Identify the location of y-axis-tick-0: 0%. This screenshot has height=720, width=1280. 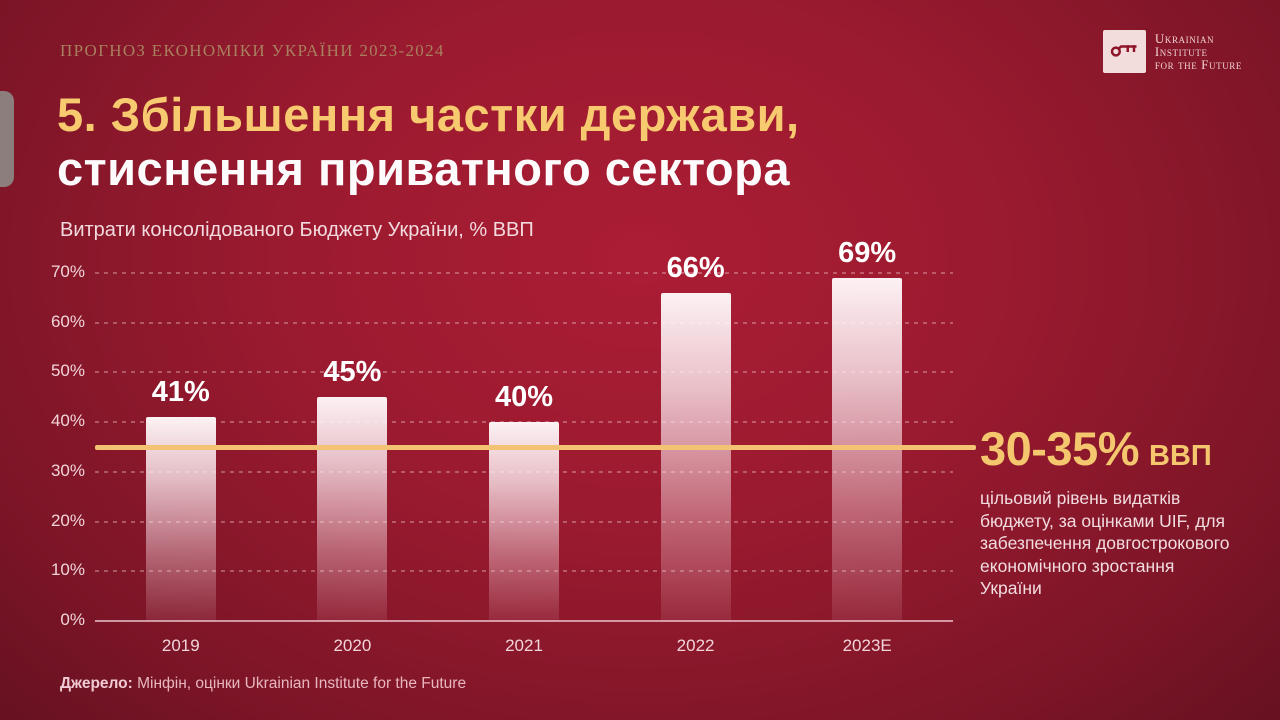
(72, 619).